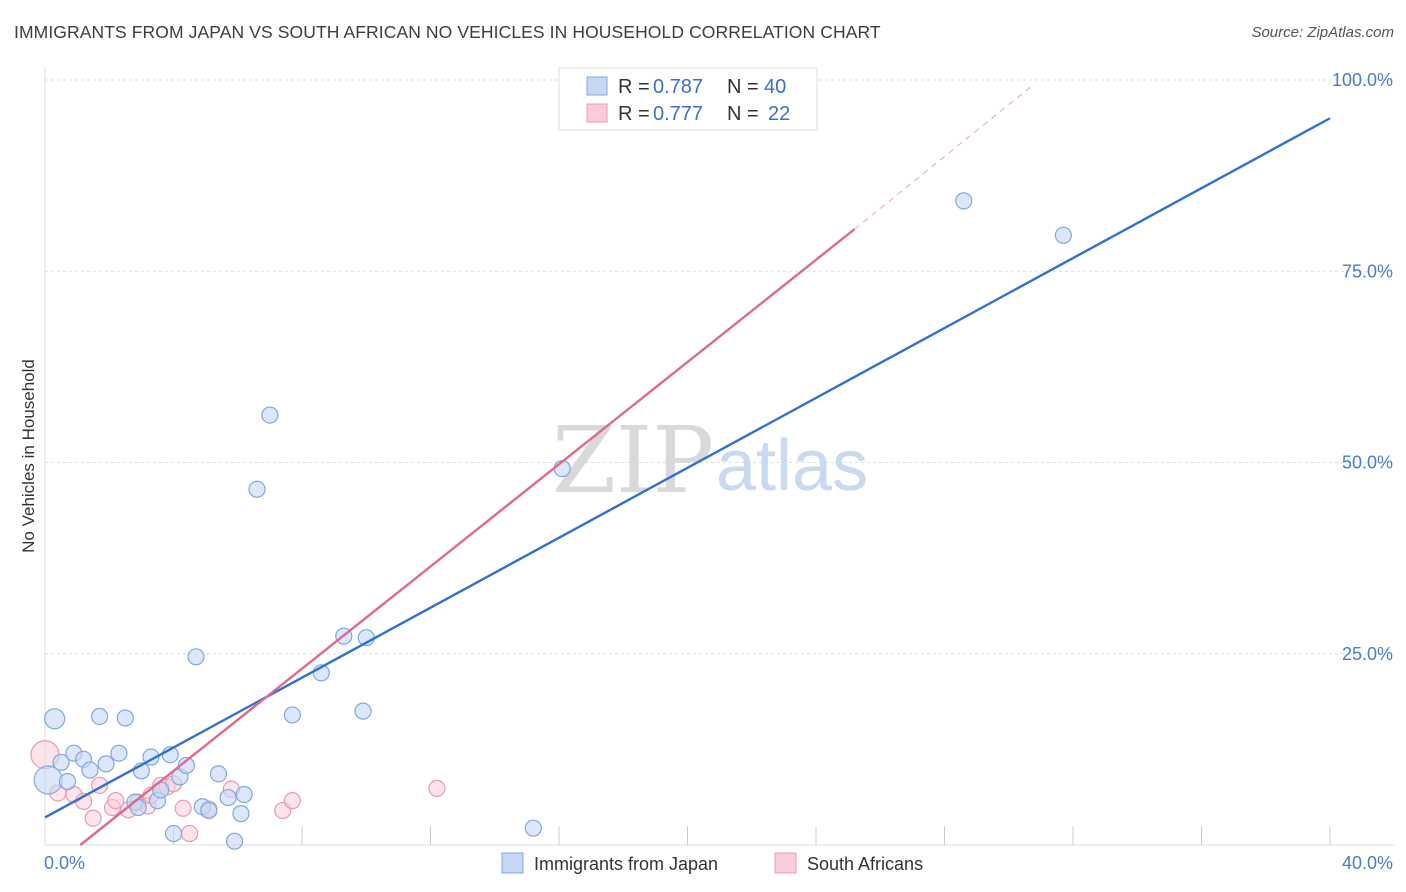 The image size is (1406, 892). Describe the element at coordinates (597, 86) in the screenshot. I see `legend-swatch-japan` at that location.